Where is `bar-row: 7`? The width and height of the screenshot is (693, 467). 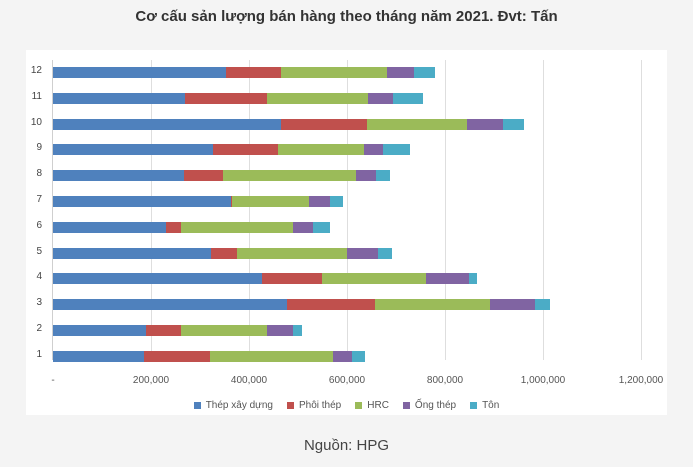 bar-row: 7 is located at coordinates (326, 202).